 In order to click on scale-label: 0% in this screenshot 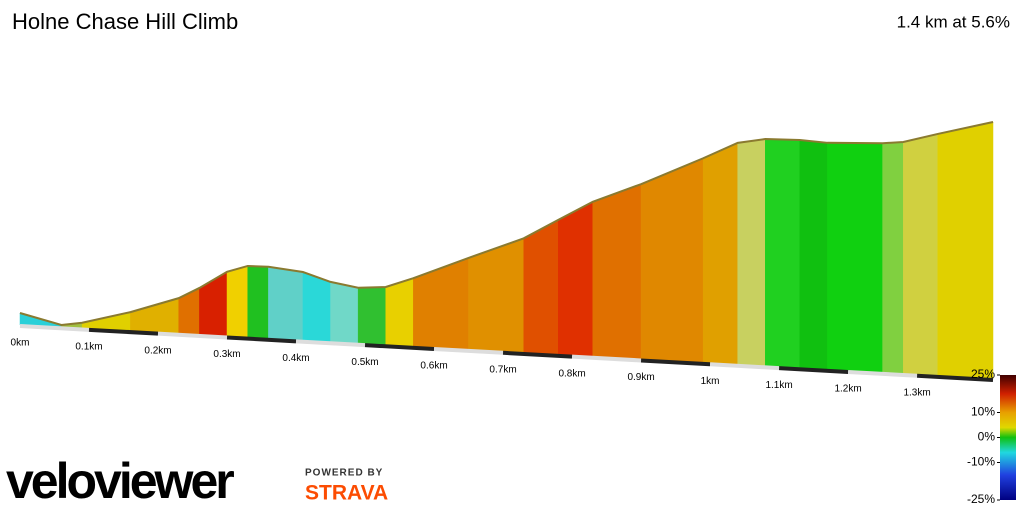, I will do `click(987, 437)`.